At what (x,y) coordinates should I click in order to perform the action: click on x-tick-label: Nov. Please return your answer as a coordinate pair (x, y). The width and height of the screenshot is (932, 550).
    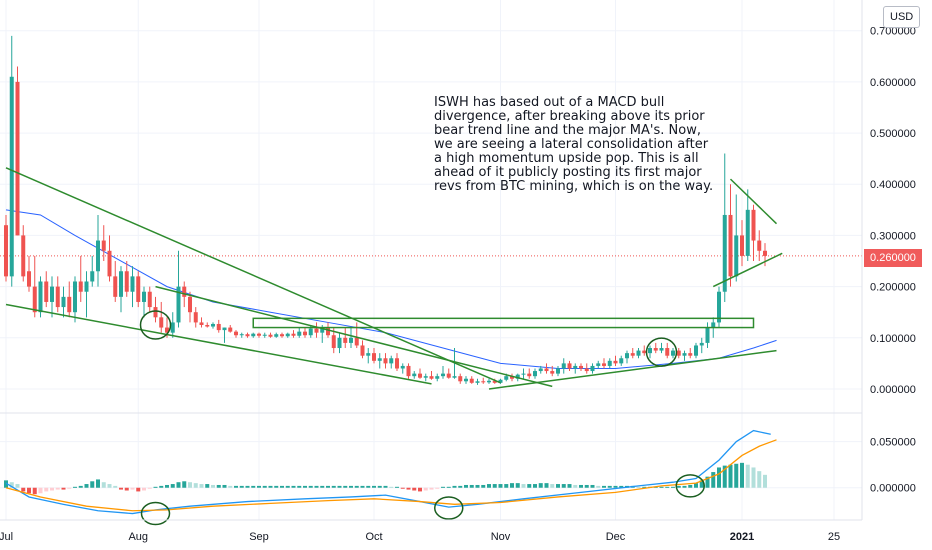
    Looking at the image, I should click on (501, 537).